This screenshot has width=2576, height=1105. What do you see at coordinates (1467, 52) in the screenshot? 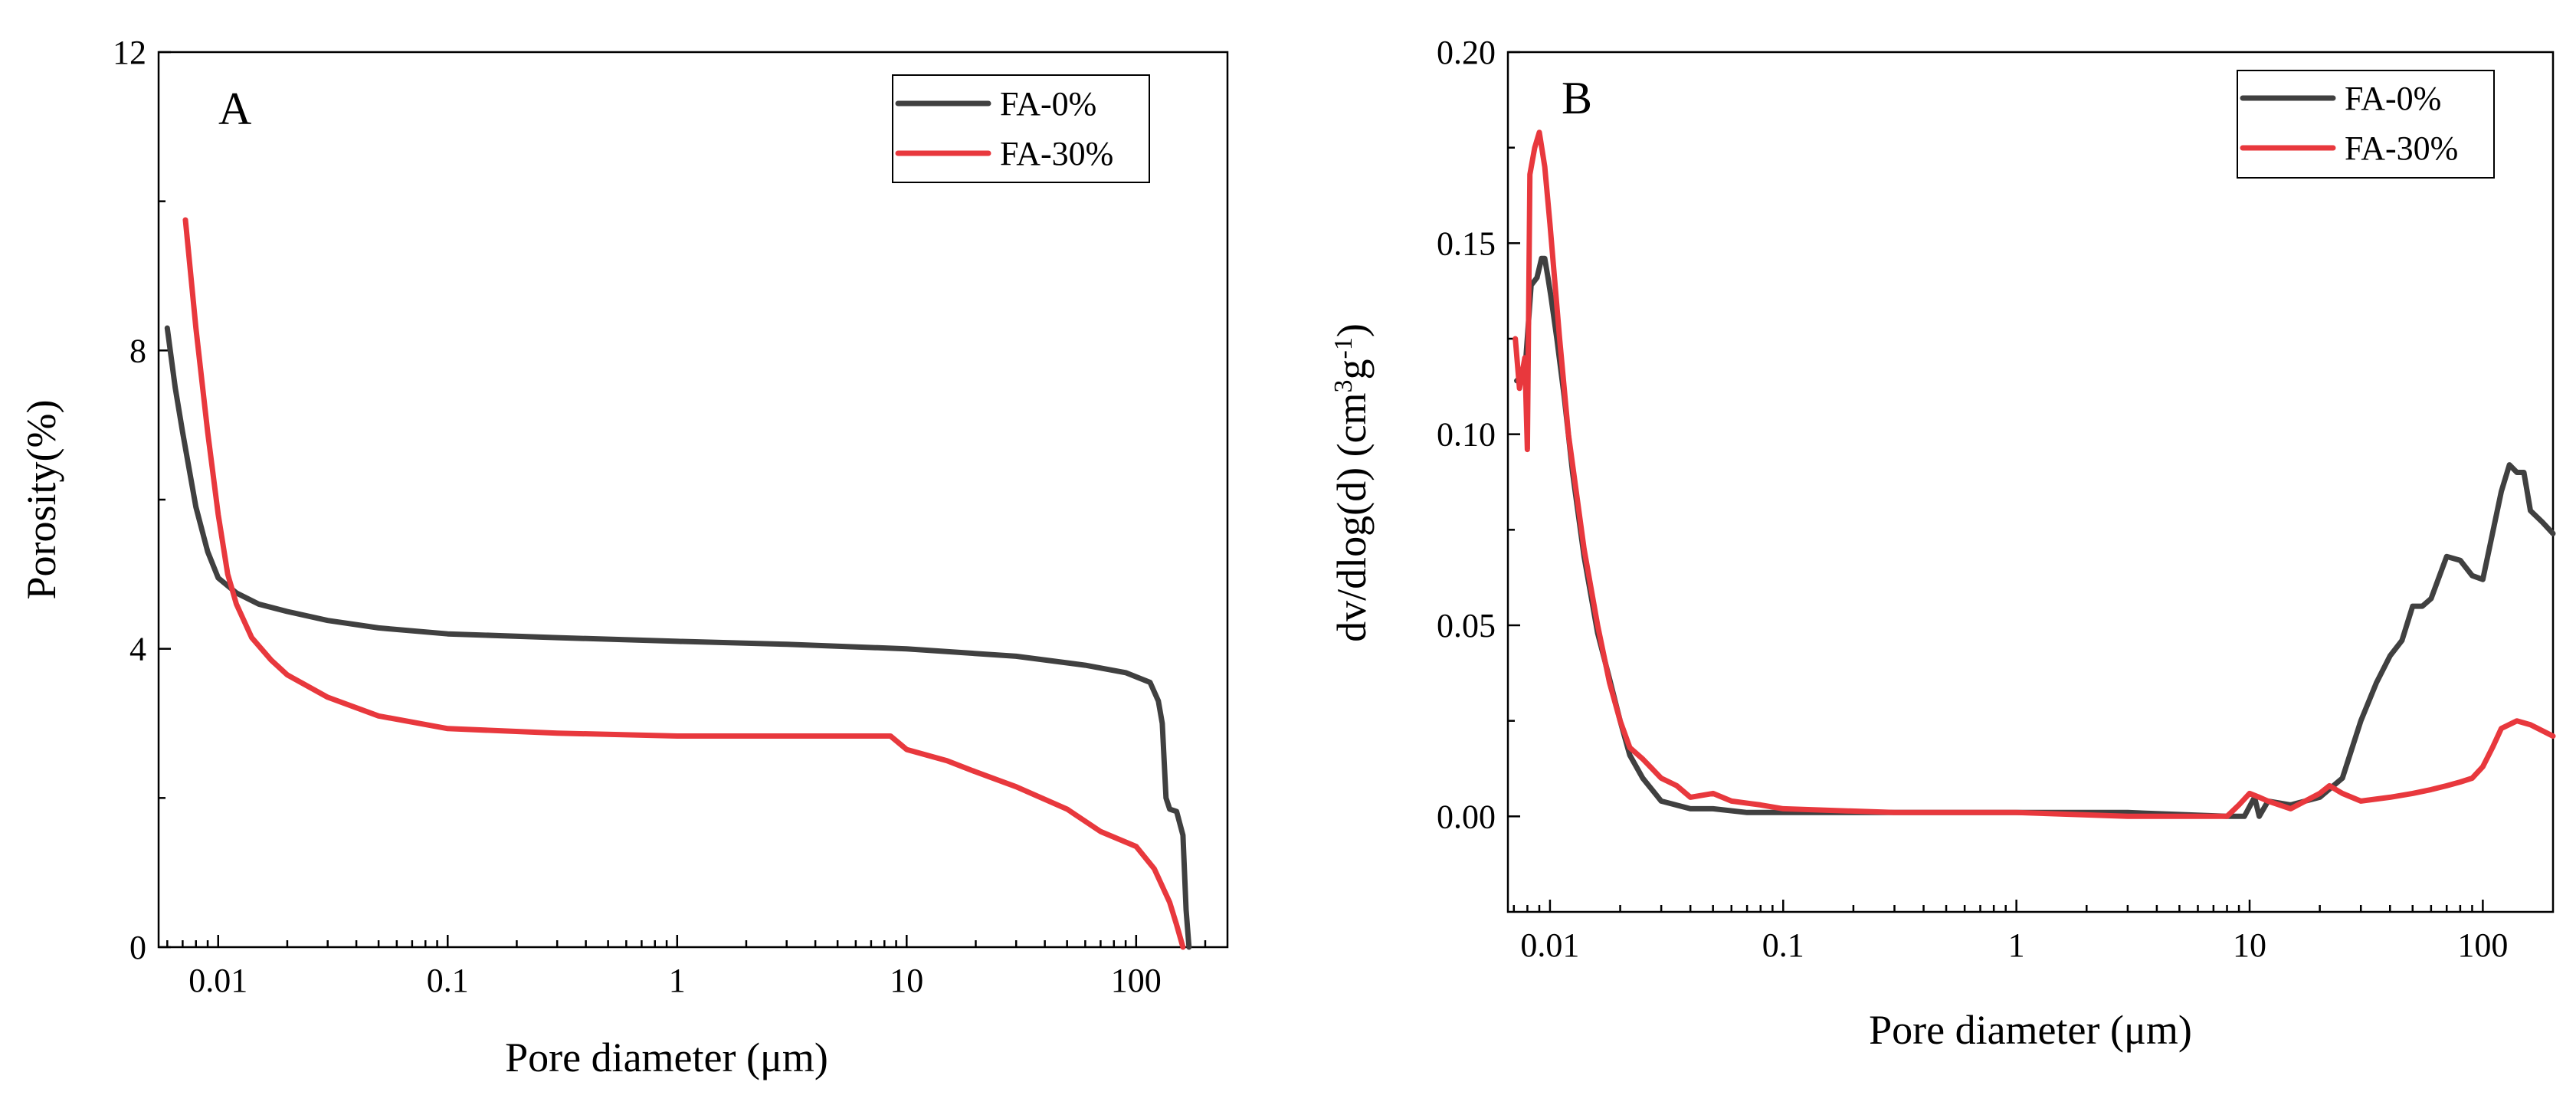
I see `y-tick-label: 0.20` at bounding box center [1467, 52].